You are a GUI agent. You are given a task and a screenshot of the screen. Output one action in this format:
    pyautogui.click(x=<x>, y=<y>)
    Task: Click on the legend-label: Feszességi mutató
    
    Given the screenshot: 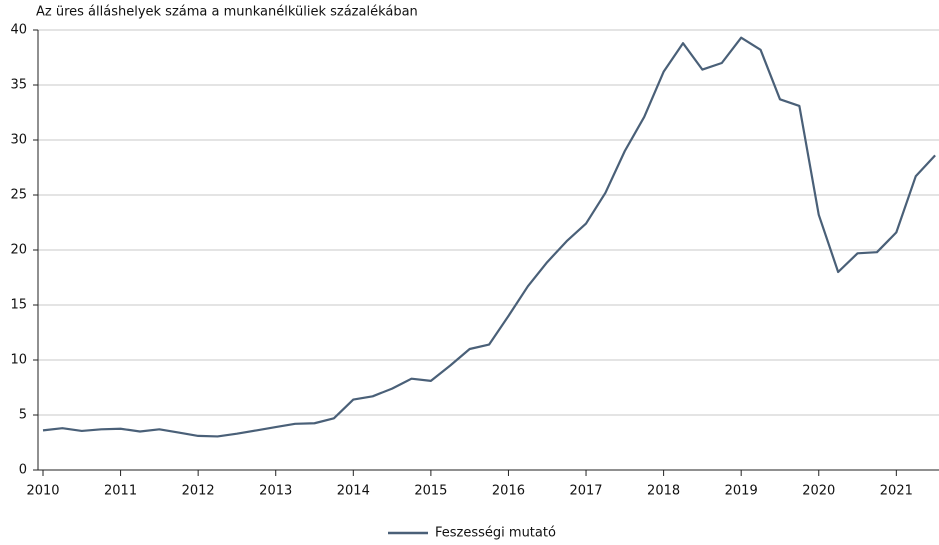 What is the action you would take?
    pyautogui.click(x=495, y=533)
    